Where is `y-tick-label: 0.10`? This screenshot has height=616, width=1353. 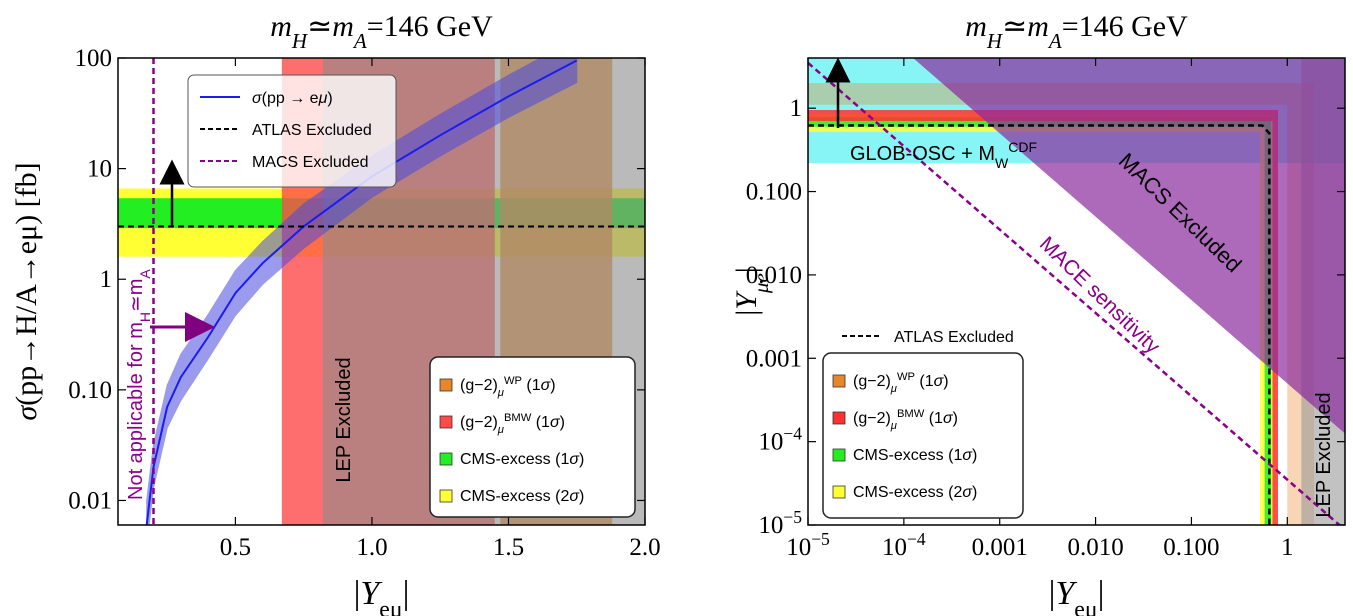 y-tick-label: 0.10 is located at coordinates (90, 390).